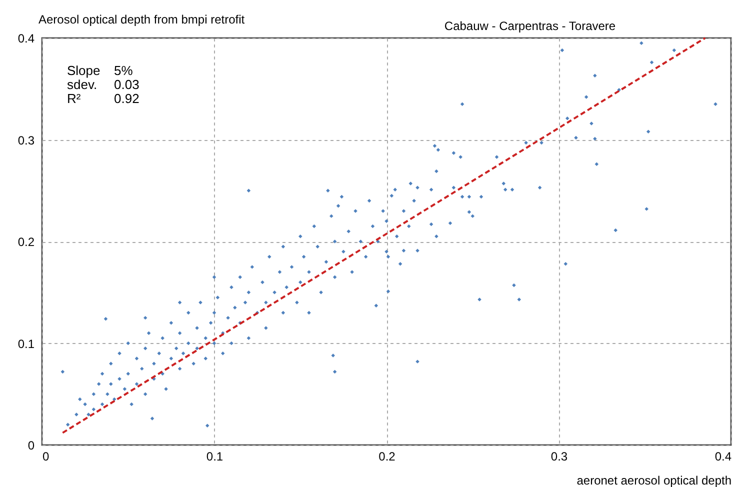  I want to click on y-tick-label: 0.3, so click(26, 140).